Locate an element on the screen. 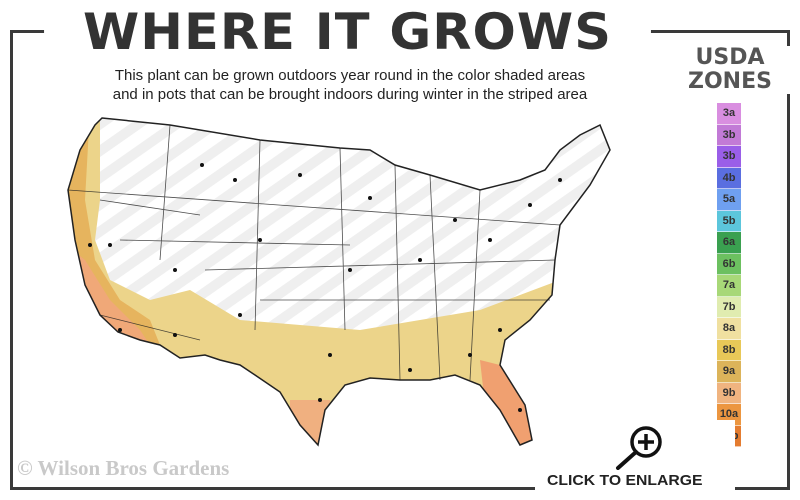  legend-zone-4b: 4b is located at coordinates (729, 178).